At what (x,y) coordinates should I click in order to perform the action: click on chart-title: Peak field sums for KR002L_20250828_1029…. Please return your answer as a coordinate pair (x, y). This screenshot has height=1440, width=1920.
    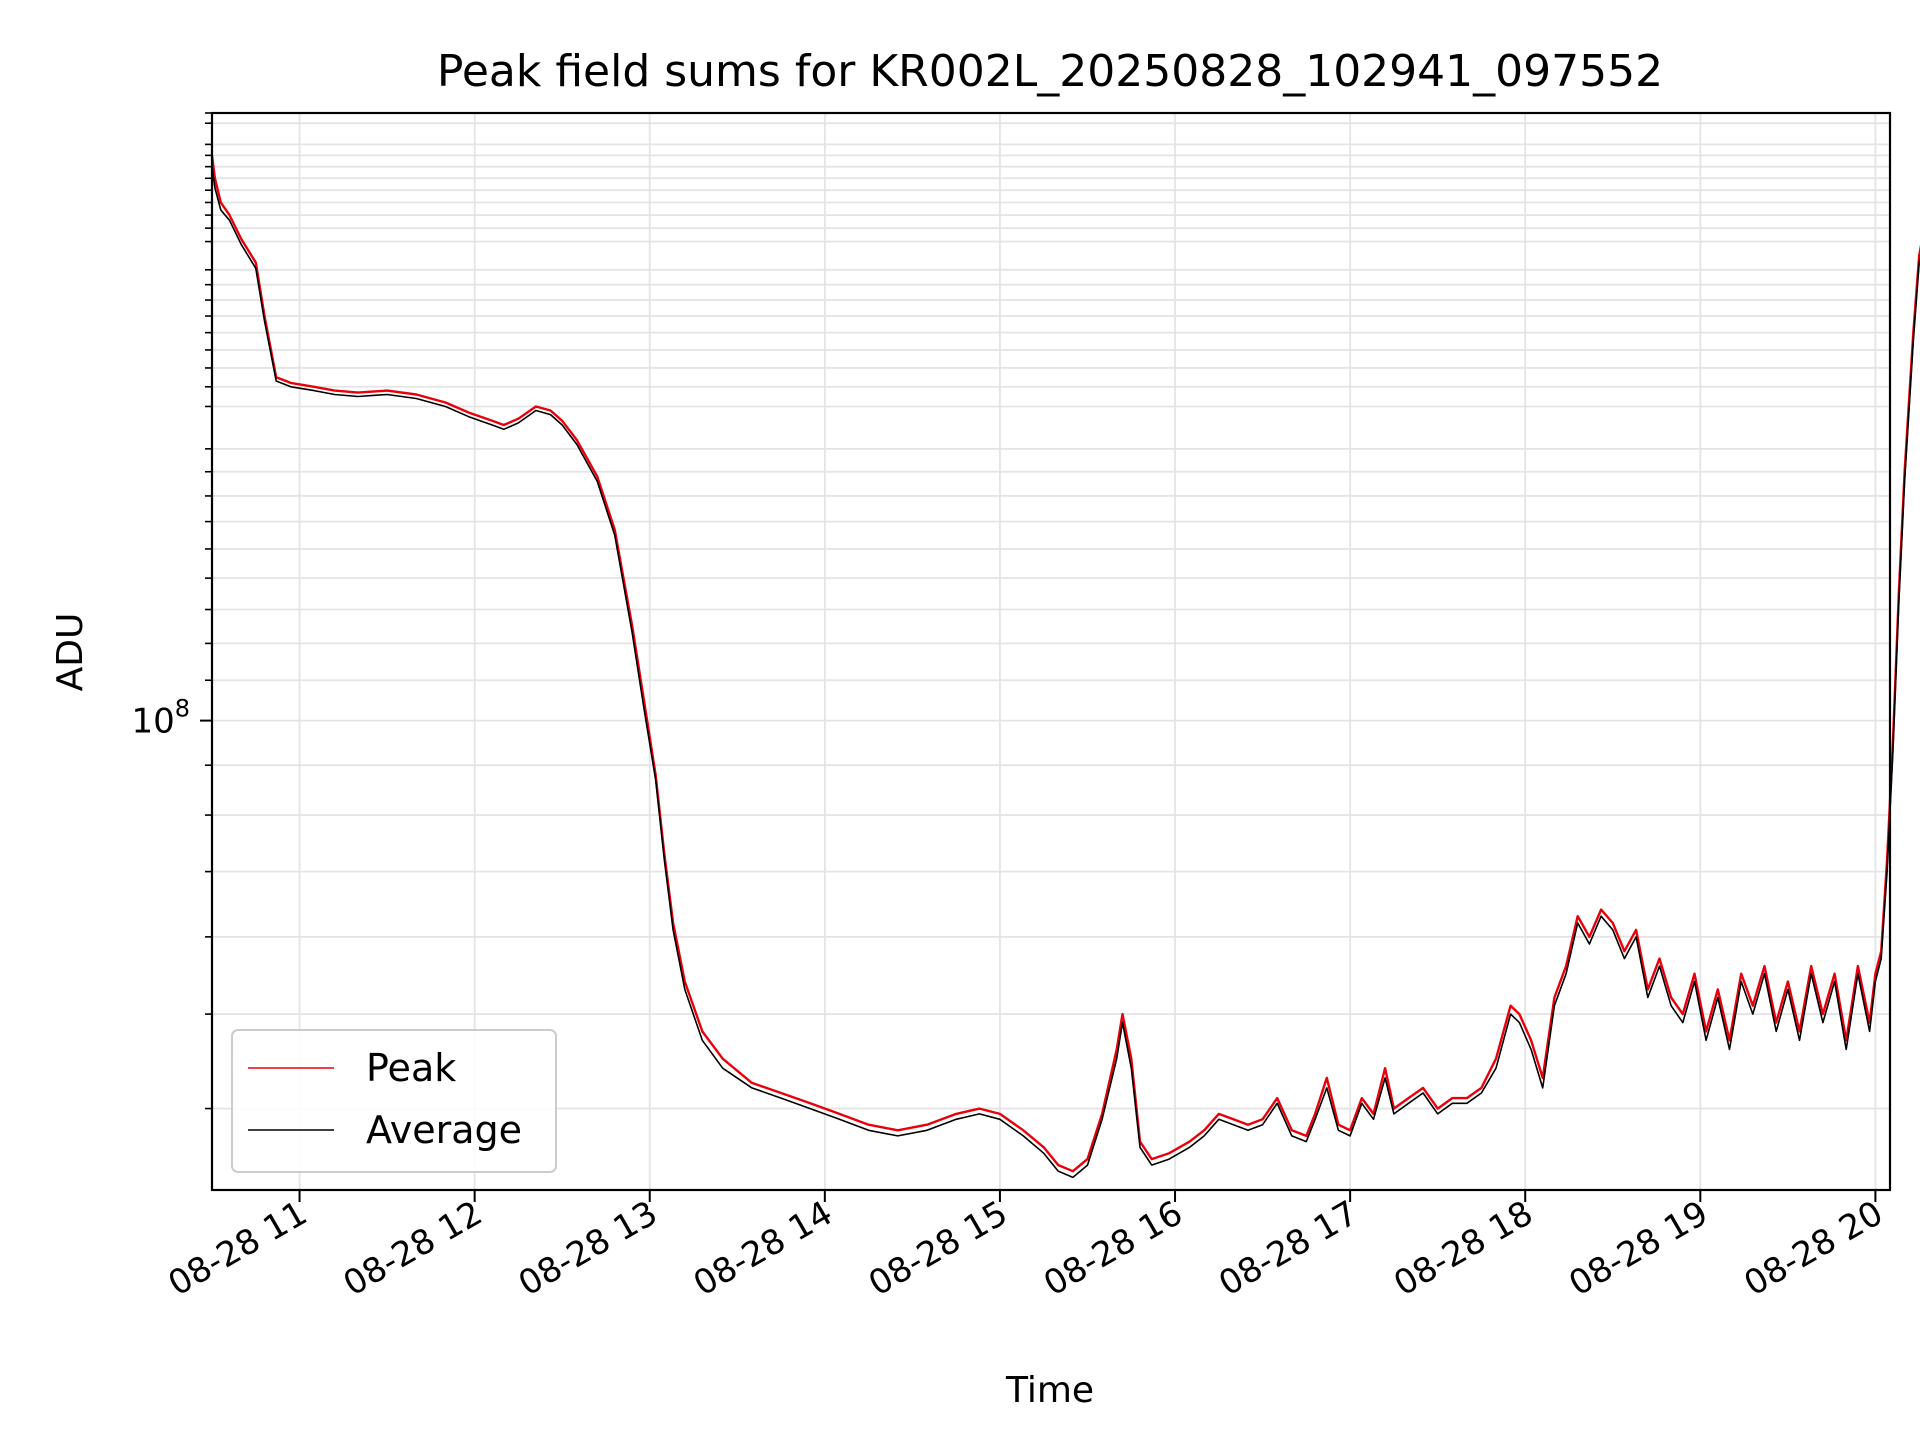
    Looking at the image, I should click on (1050, 71).